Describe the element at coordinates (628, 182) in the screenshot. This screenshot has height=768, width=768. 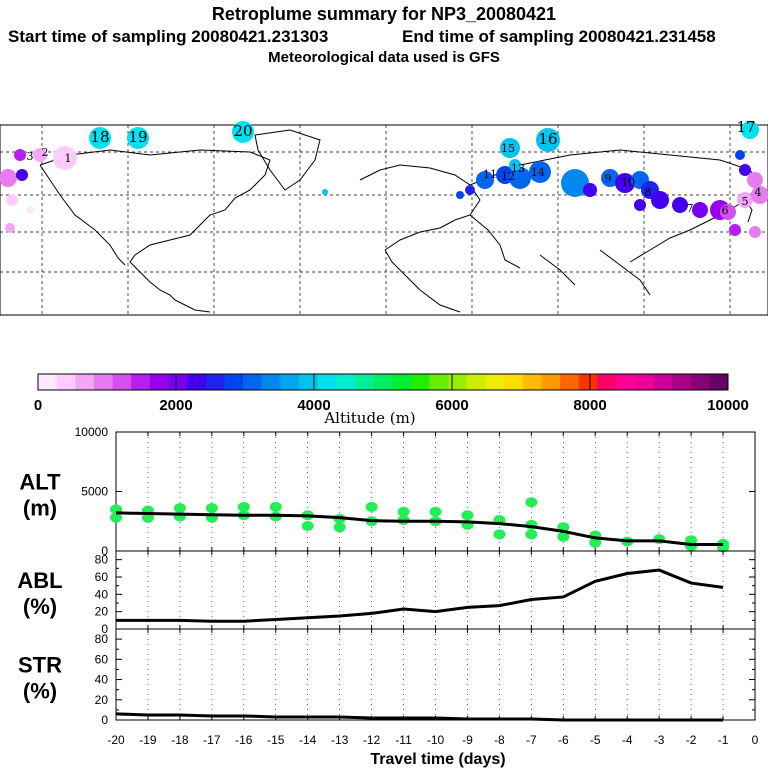
I see `map-day-label: 10` at that location.